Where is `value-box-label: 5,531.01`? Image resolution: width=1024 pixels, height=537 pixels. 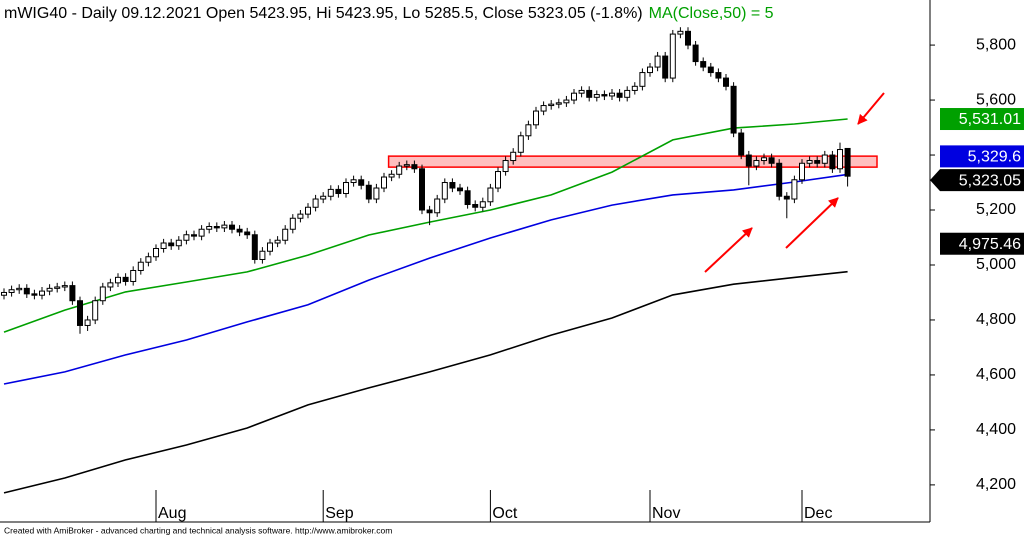
value-box-label: 5,531.01 is located at coordinates (990, 119).